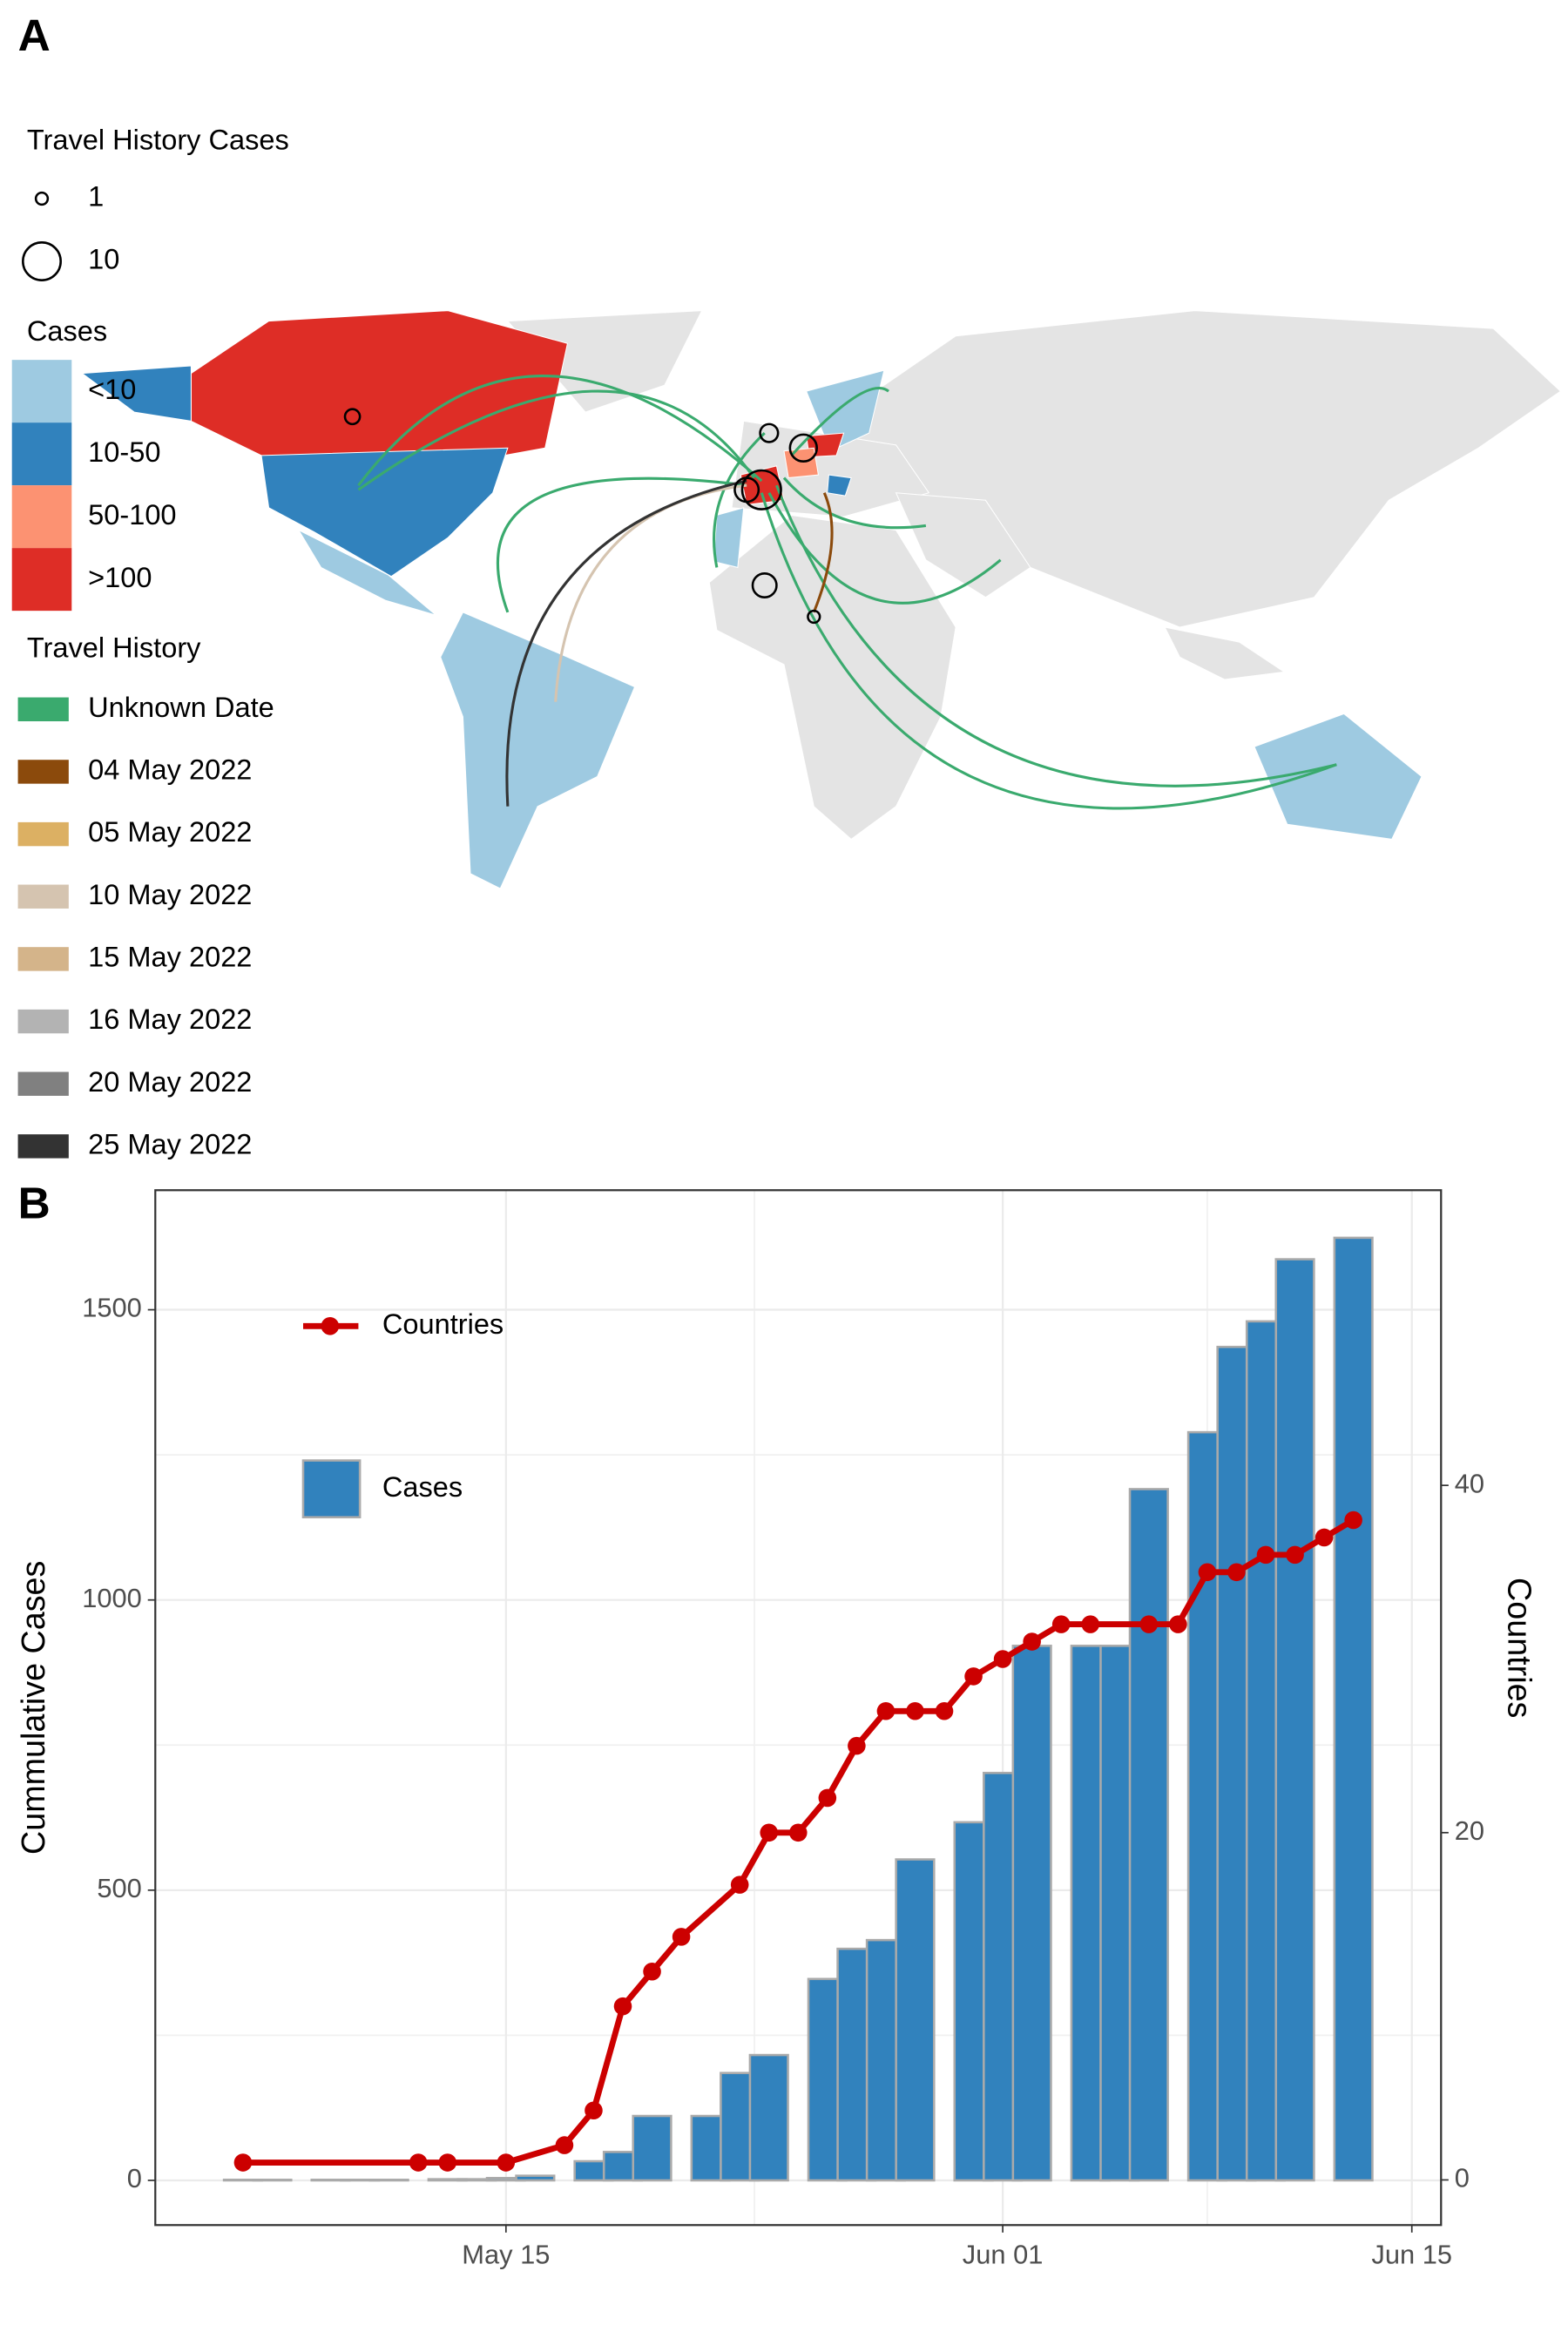 Image resolution: width=1568 pixels, height=2352 pixels. I want to click on y-tick-label: 0, so click(134, 2178).